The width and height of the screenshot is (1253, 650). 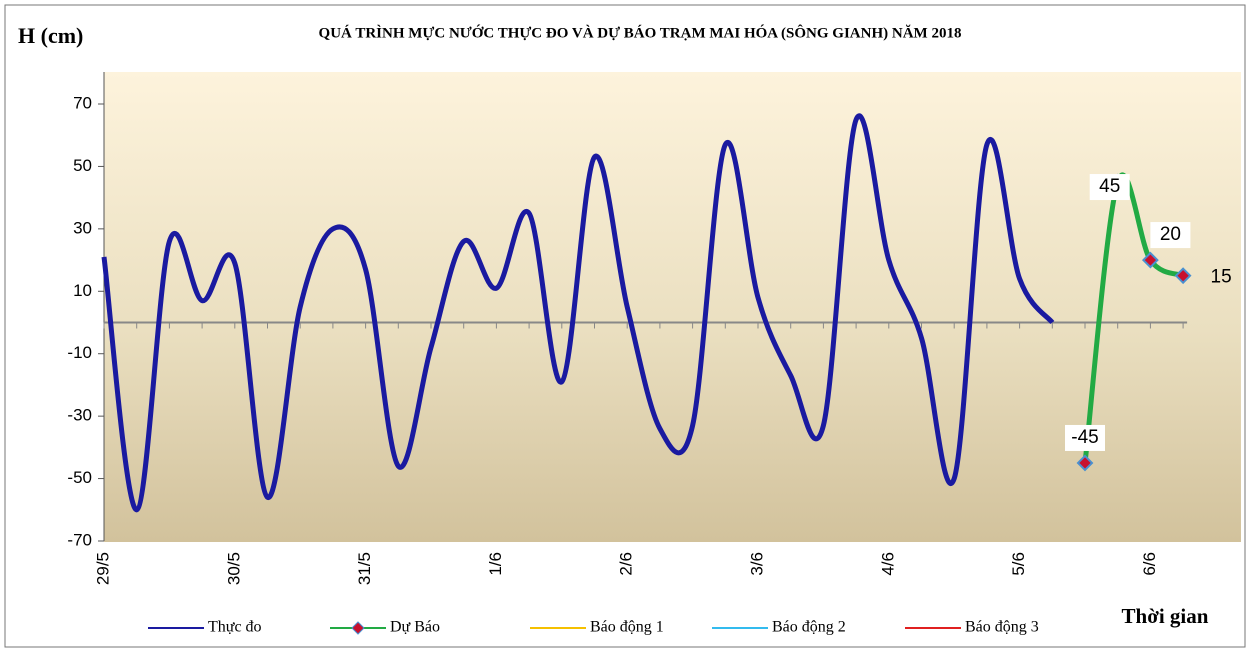 What do you see at coordinates (82, 290) in the screenshot?
I see `y-tick-label: 10` at bounding box center [82, 290].